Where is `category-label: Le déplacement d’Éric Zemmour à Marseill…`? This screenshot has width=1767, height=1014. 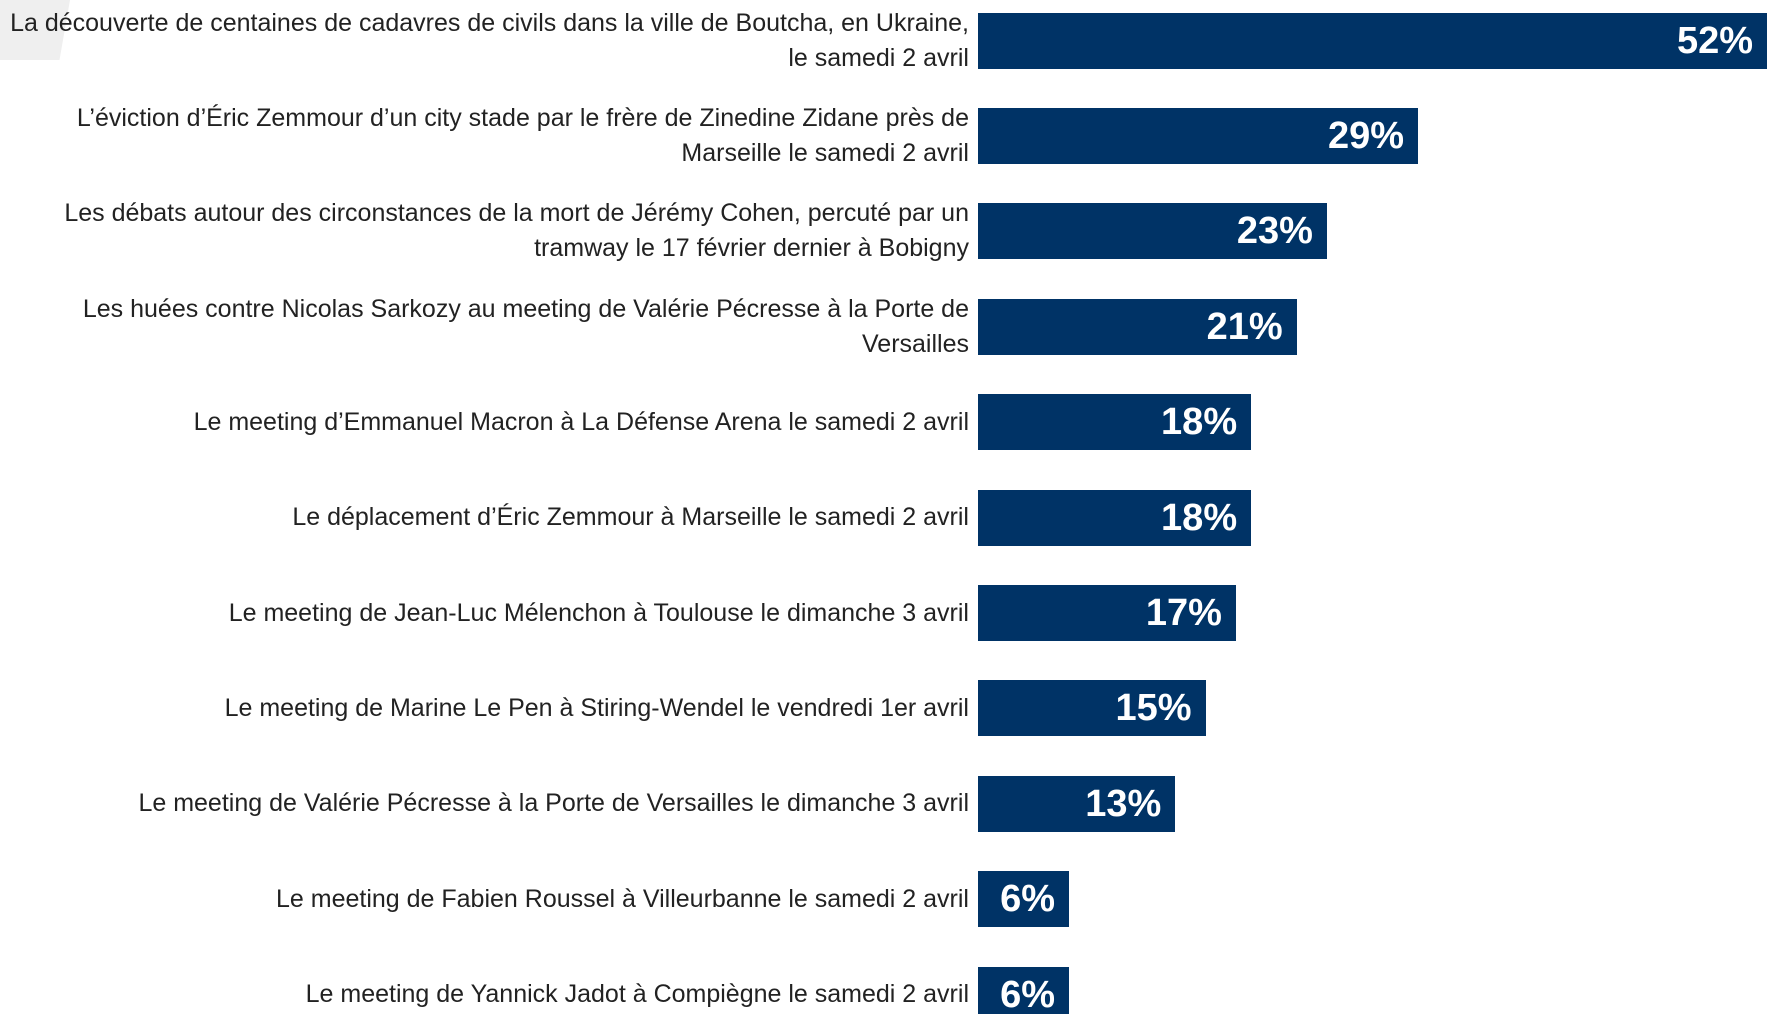
category-label: Le déplacement d’Éric Zemmour à Marseill… is located at coordinates (630, 517).